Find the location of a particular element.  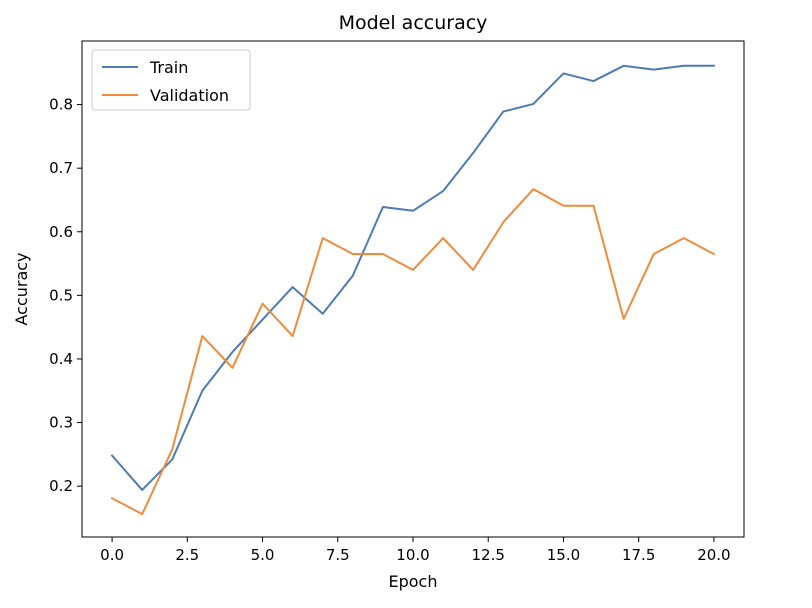

x-tick-label: 15.0 is located at coordinates (563, 555).